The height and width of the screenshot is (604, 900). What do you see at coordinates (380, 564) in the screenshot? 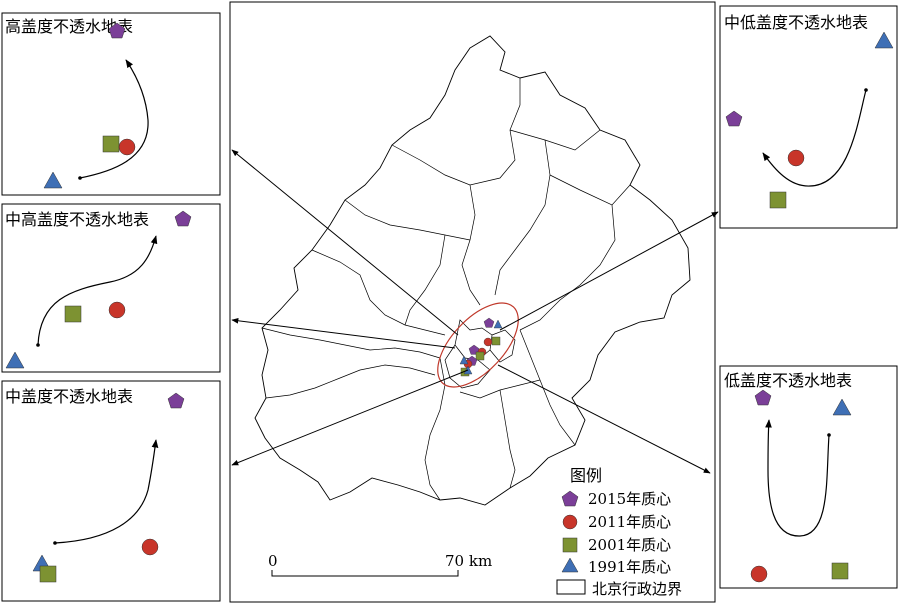
I see `scale-bar: 0 70 km` at bounding box center [380, 564].